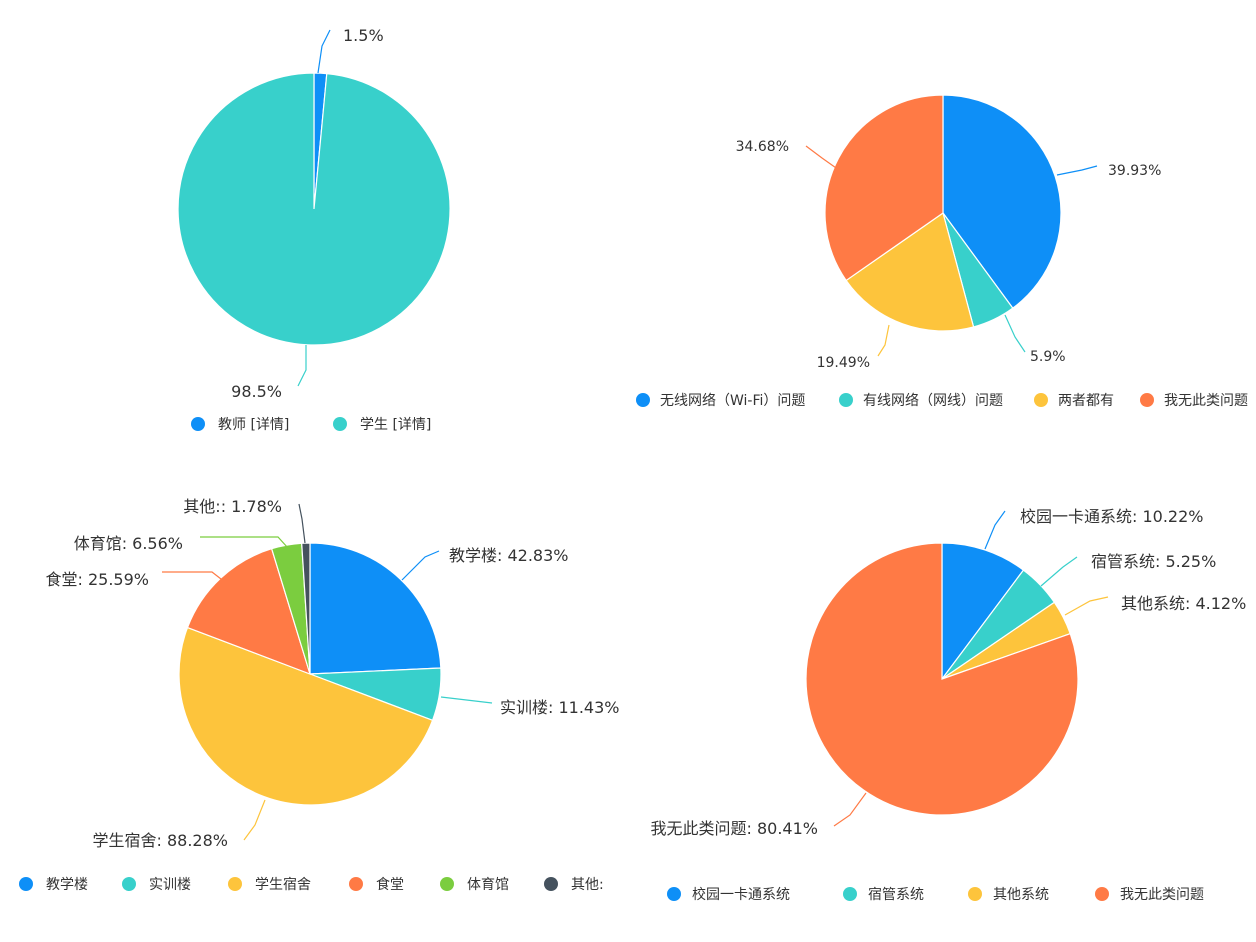 Image resolution: width=1256 pixels, height=942 pixels. What do you see at coordinates (1086, 401) in the screenshot?
I see `legend-item-label: 两者都有` at bounding box center [1086, 401].